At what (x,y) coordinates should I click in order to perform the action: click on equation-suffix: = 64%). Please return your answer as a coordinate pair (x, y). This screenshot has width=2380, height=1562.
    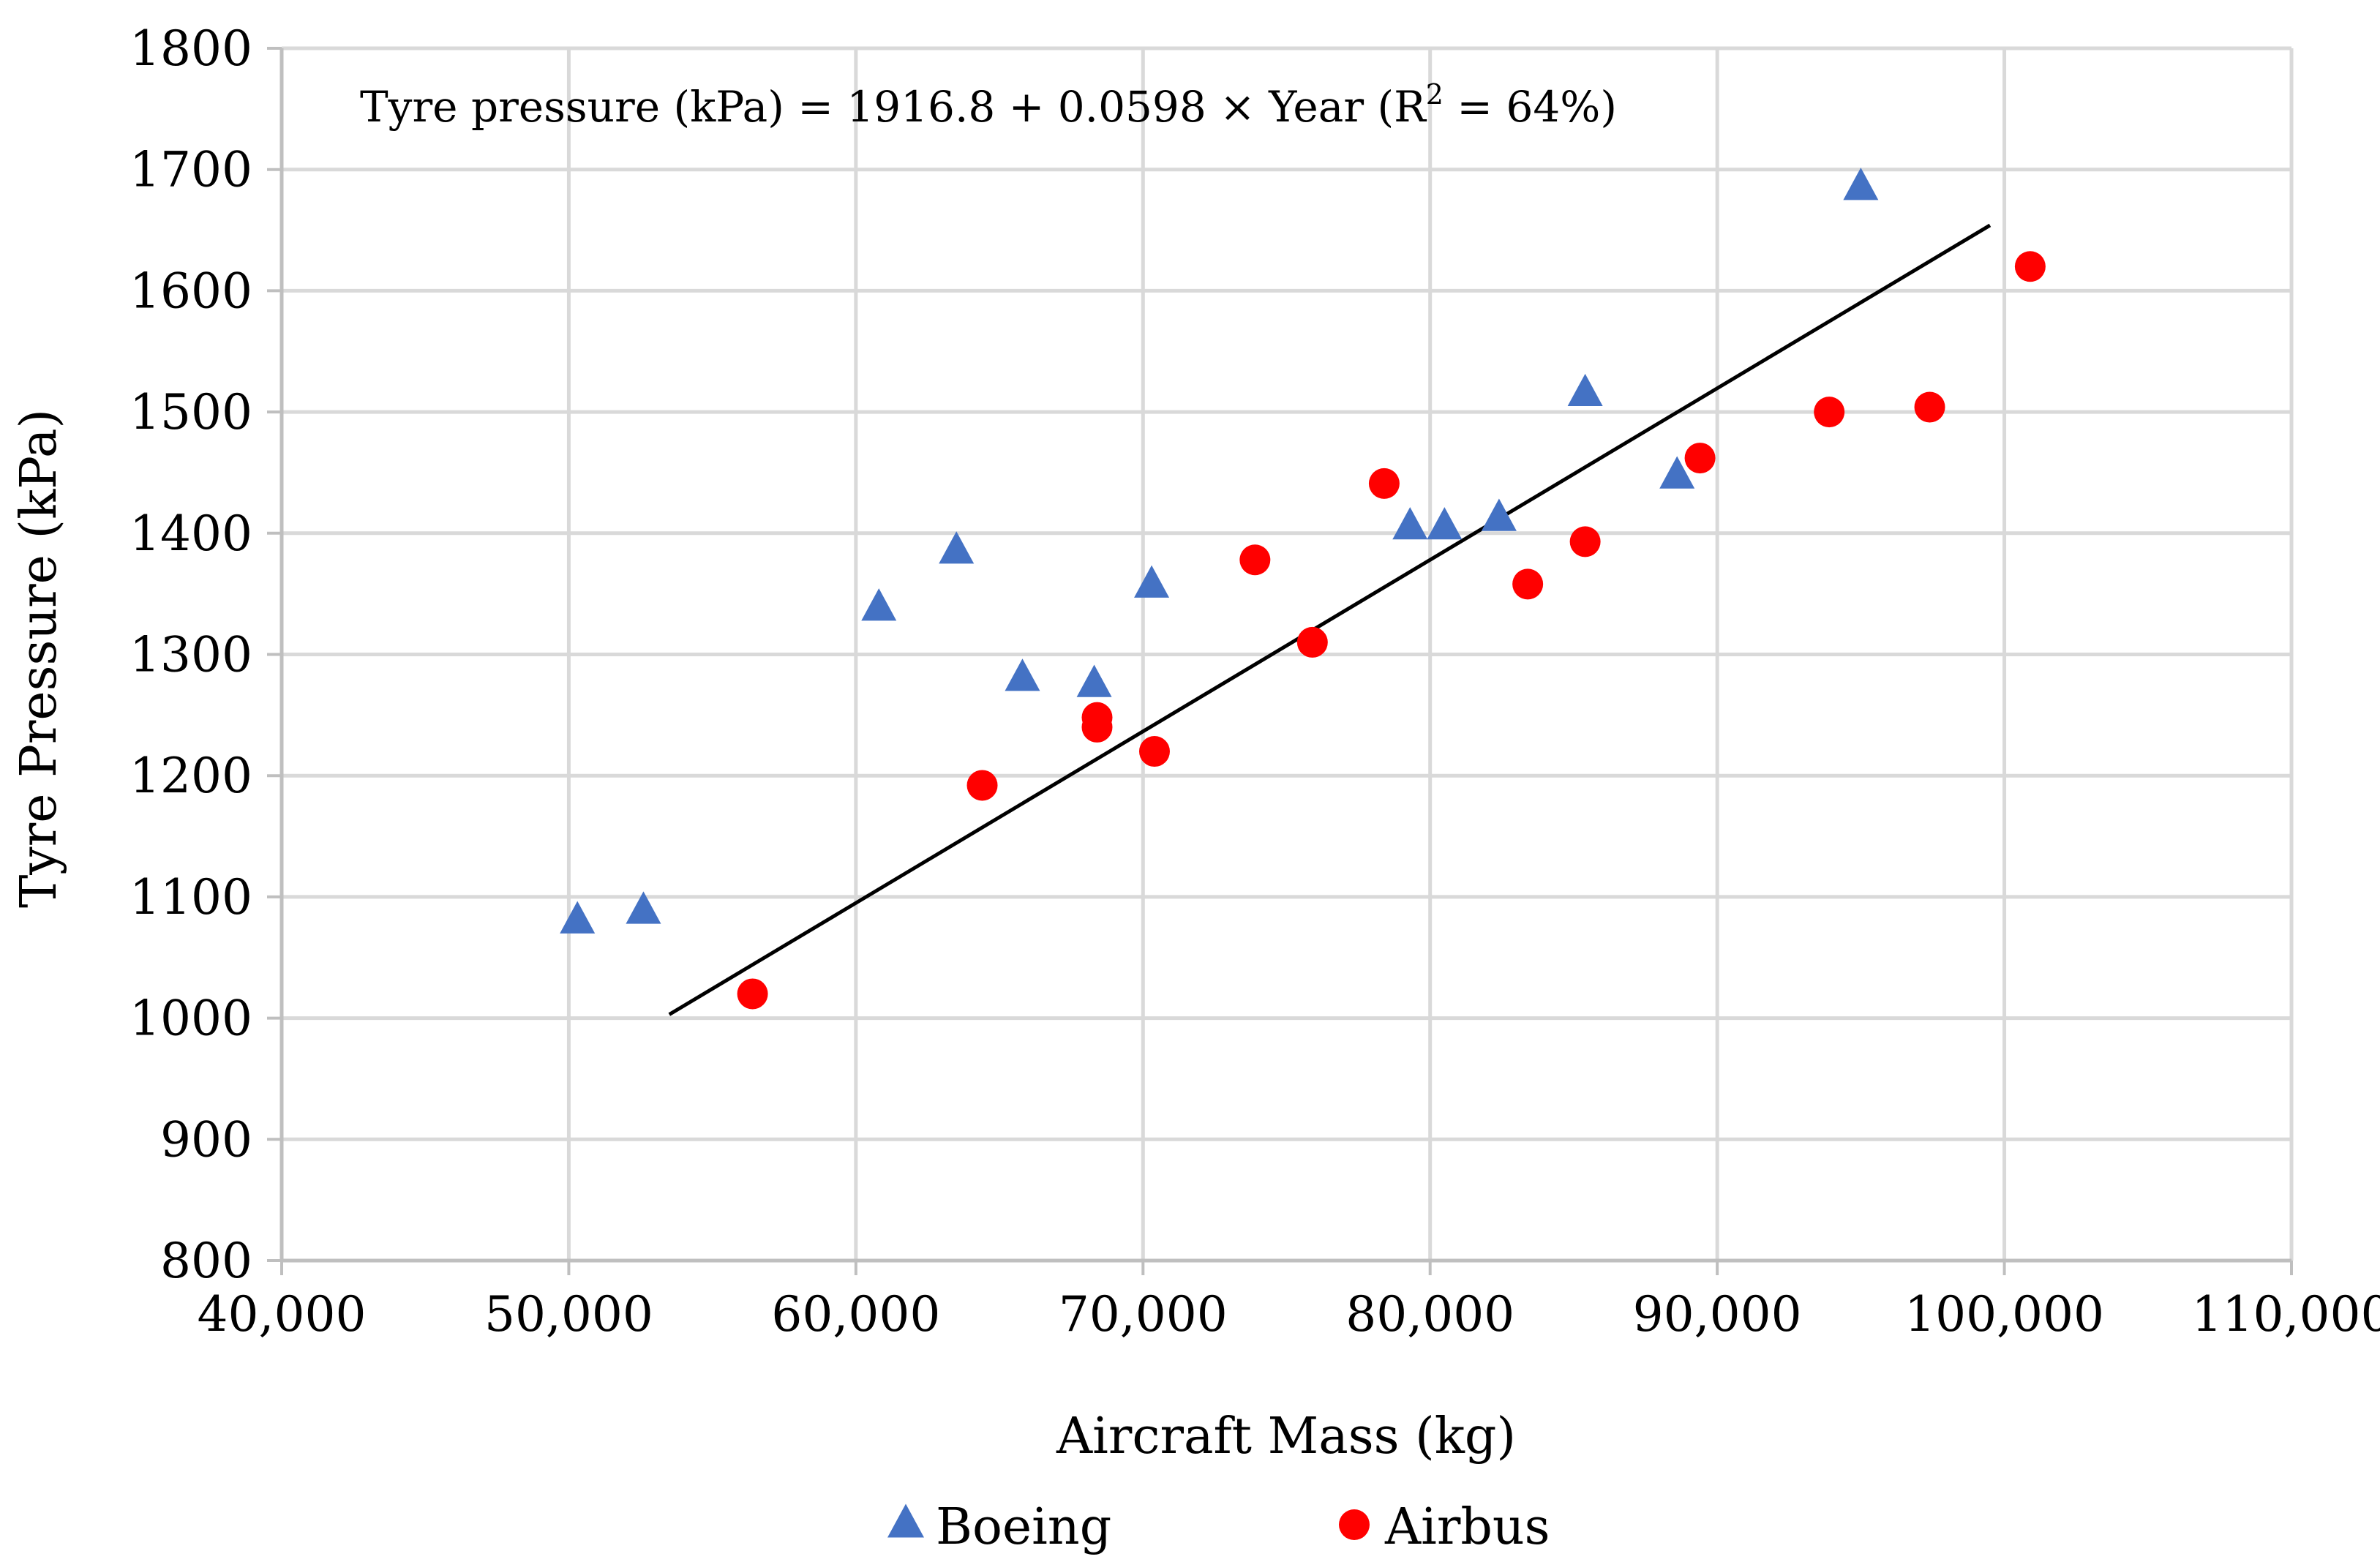
    Looking at the image, I should click on (1530, 107).